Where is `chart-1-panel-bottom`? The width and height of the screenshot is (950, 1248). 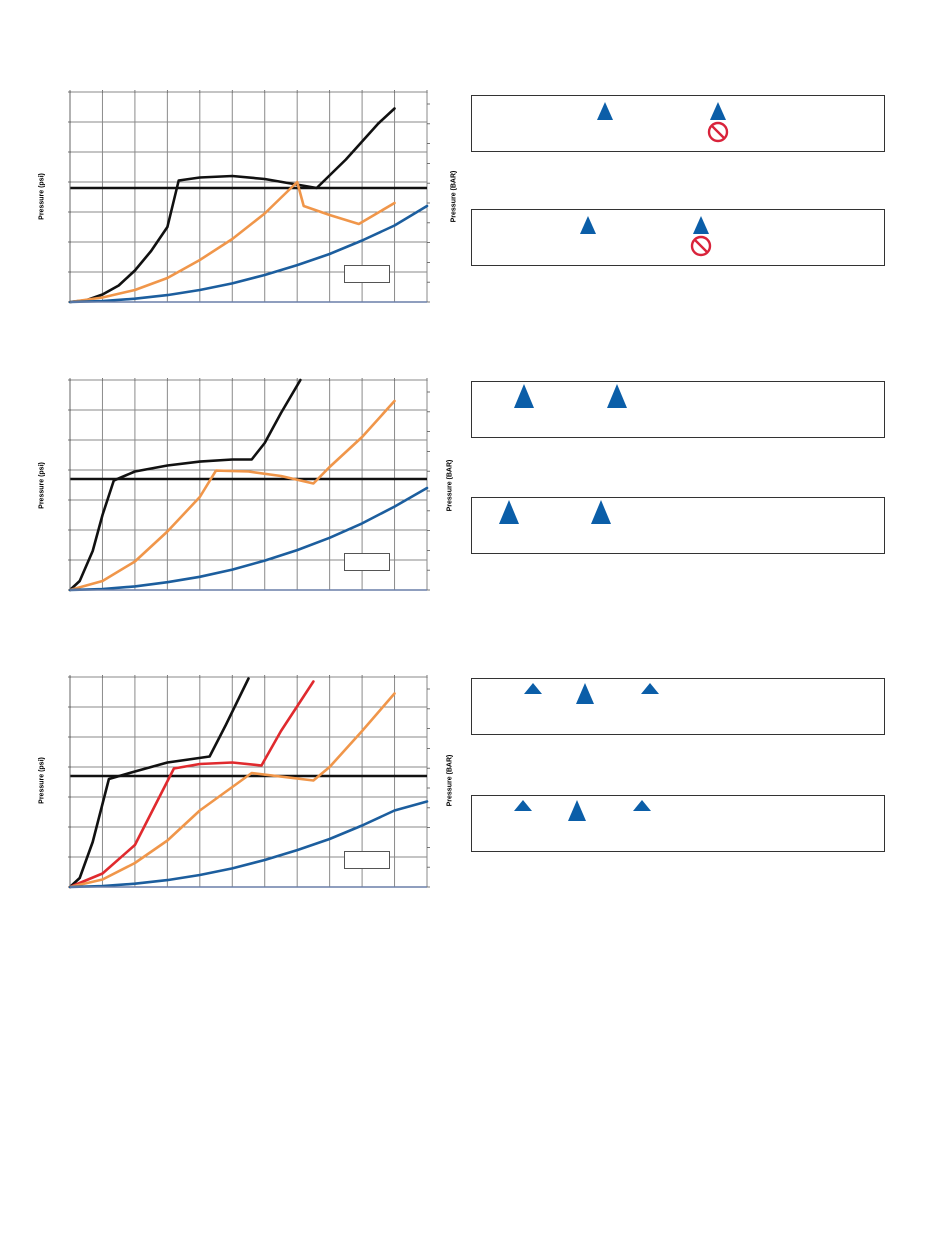 chart-1-panel-bottom is located at coordinates (678, 237).